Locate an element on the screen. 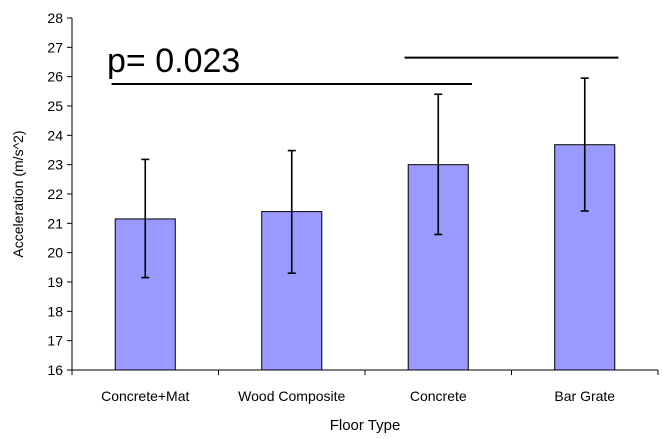 The image size is (663, 439). y-axis-title: Acceleration (m/s^2) is located at coordinates (18, 193).